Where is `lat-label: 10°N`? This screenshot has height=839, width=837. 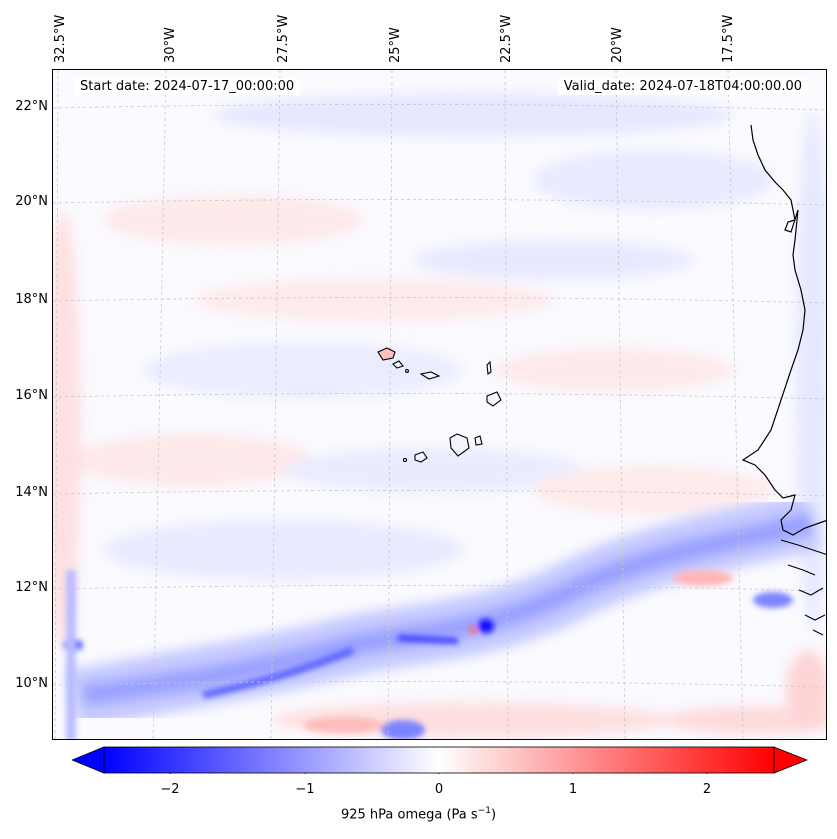 lat-label: 10°N is located at coordinates (31, 683).